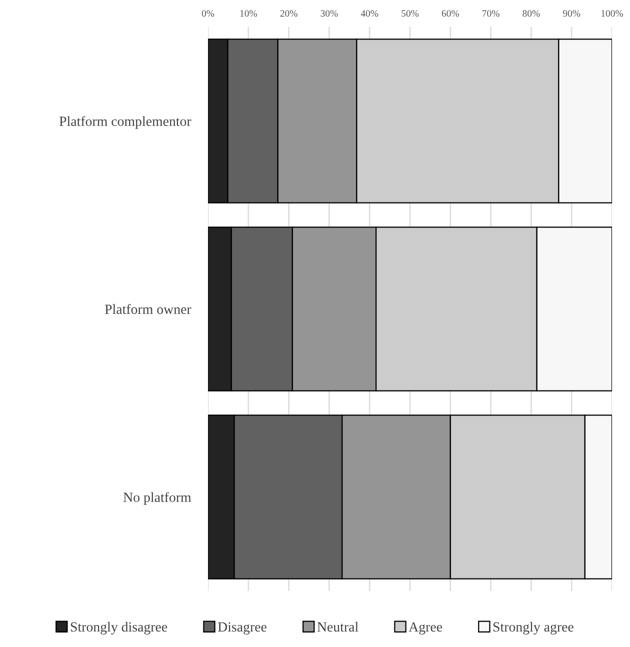 This screenshot has width=630, height=647. I want to click on legend-label: Agree, so click(425, 628).